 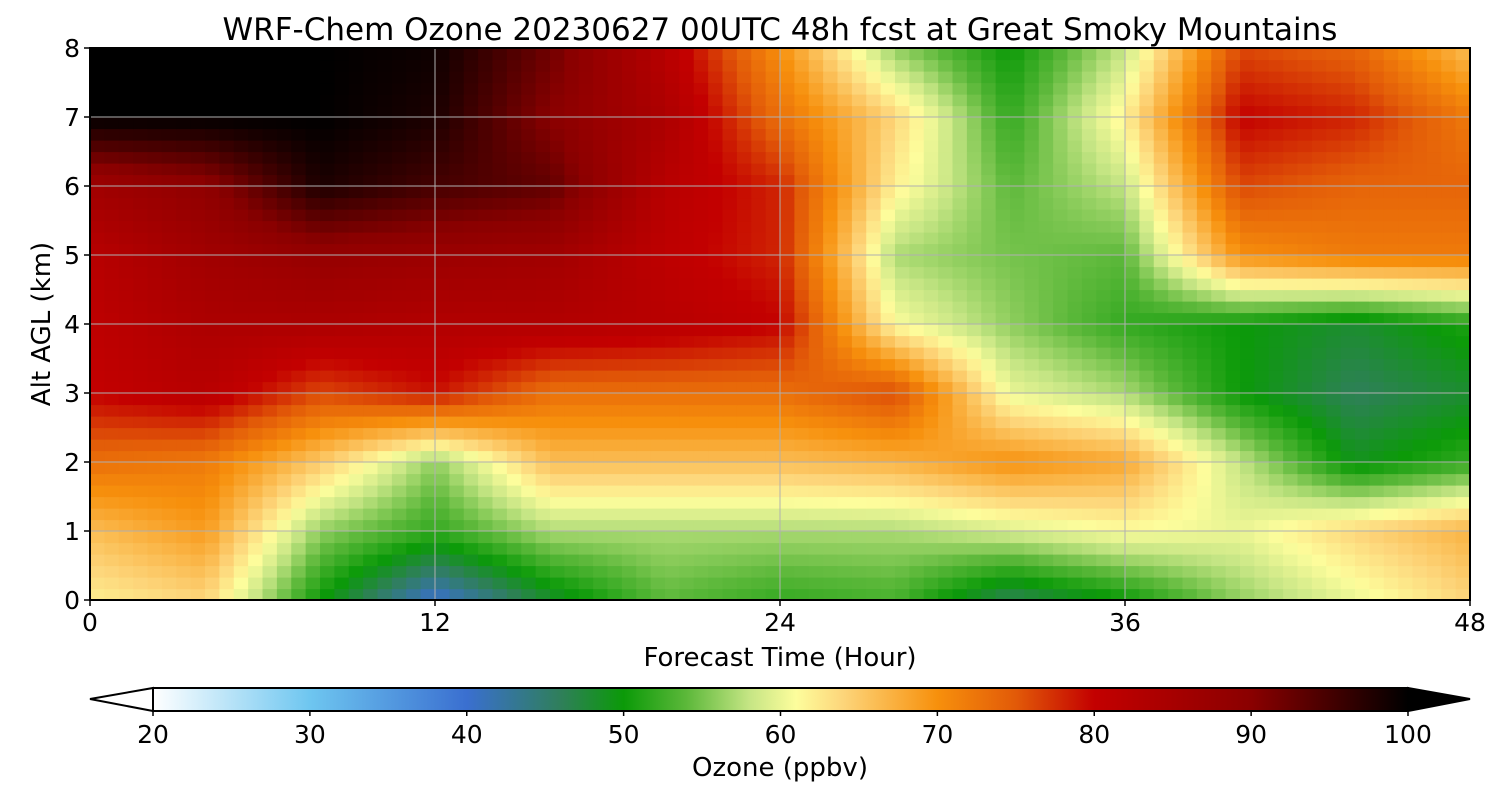 I want to click on colorbar-tick-label: 50, so click(x=624, y=734).